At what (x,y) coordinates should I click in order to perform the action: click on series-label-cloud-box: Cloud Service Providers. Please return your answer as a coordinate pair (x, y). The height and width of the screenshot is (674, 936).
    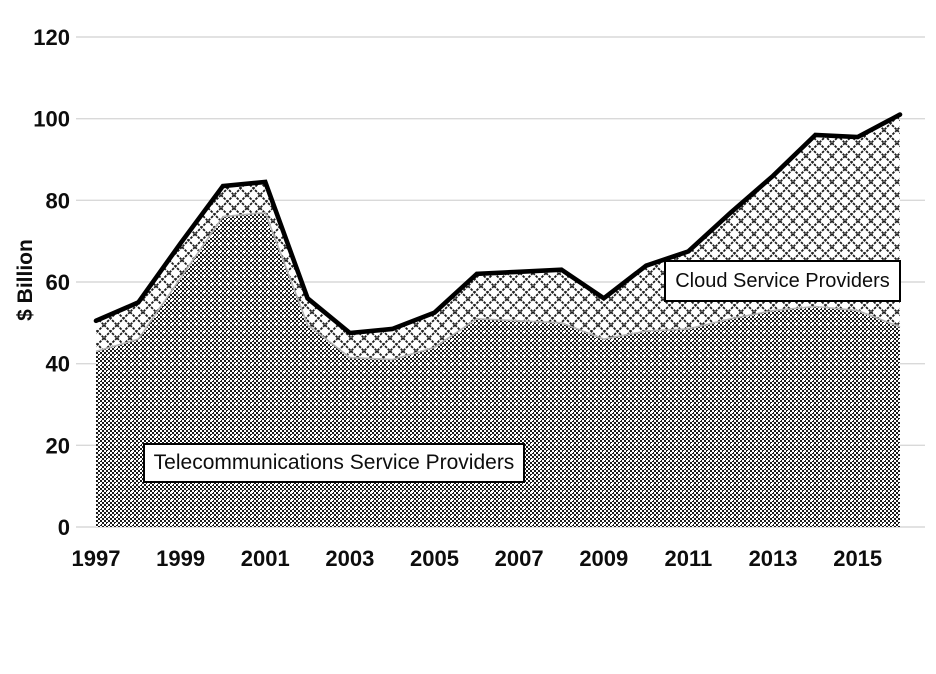
    Looking at the image, I should click on (782, 281).